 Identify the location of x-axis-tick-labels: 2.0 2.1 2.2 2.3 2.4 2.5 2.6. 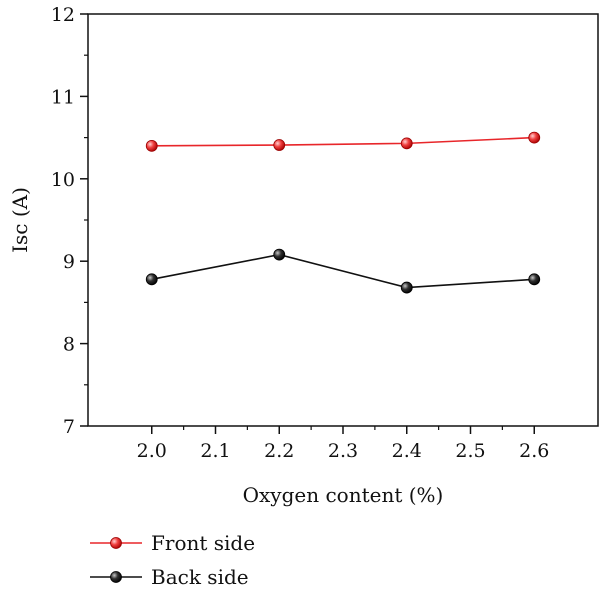
(343, 451).